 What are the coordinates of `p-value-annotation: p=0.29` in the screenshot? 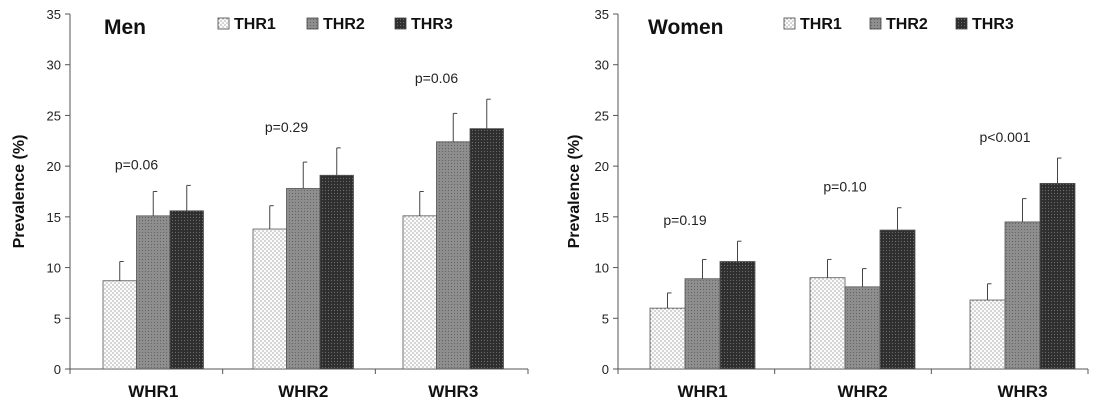 It's located at (286, 127).